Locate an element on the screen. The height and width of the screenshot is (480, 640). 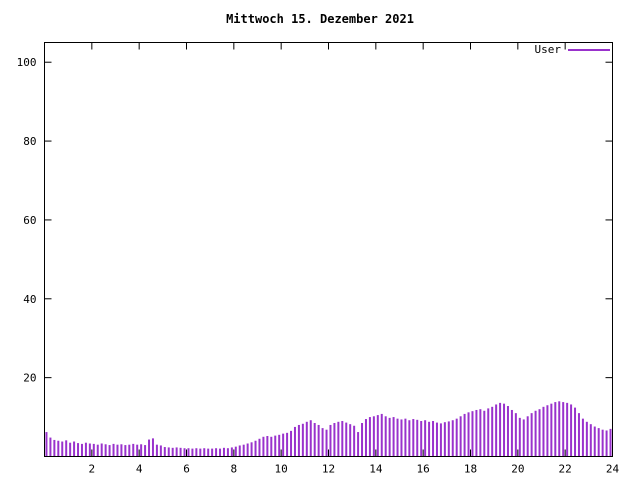
svg-text: 18 is located at coordinates (470, 469).